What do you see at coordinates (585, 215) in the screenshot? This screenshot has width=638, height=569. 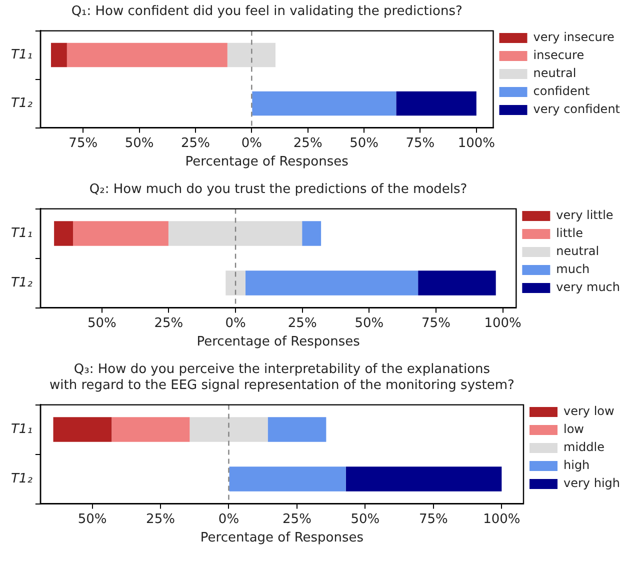 I see `legend-label: very little` at bounding box center [585, 215].